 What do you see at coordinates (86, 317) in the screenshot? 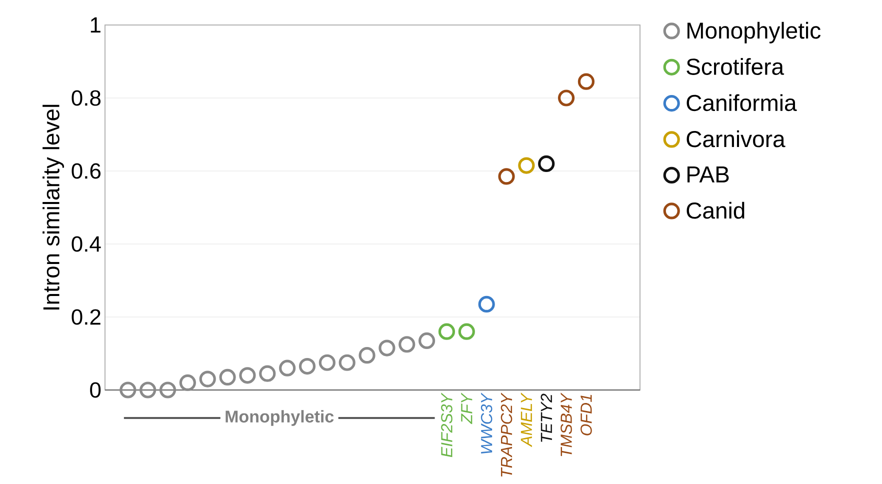
I see `y-tick-label: 0.2` at bounding box center [86, 317].